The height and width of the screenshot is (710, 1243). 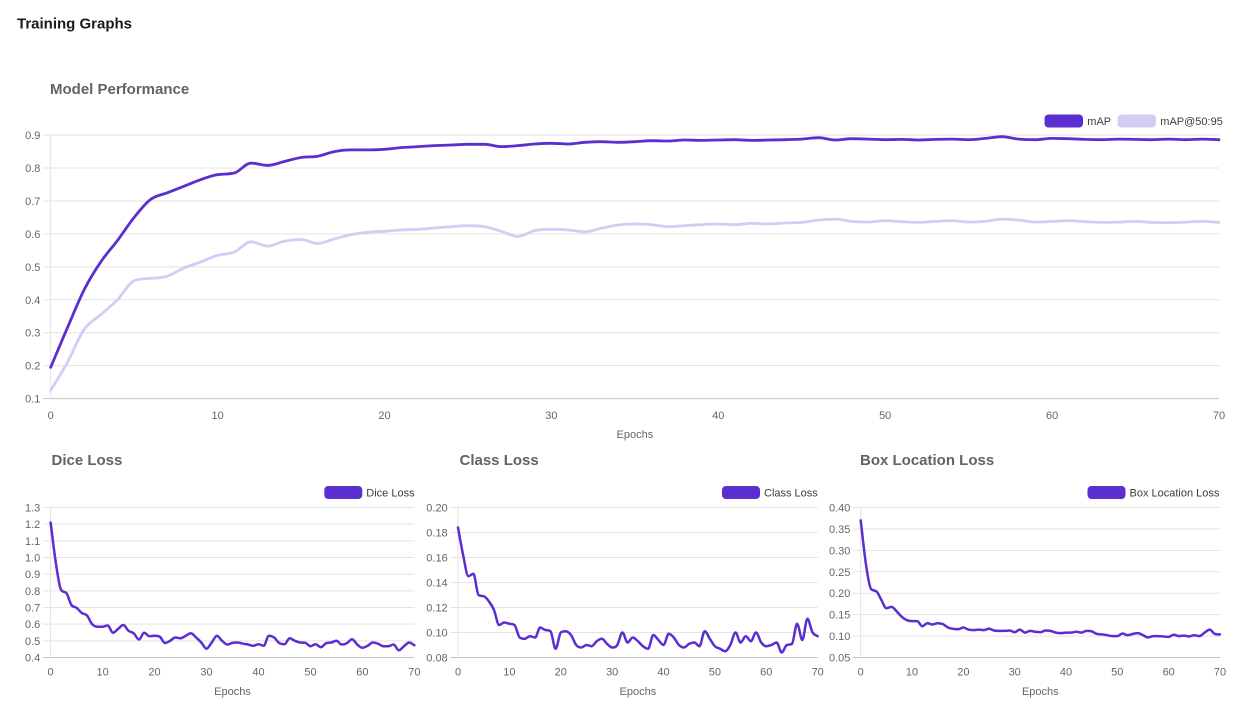 What do you see at coordinates (32, 400) in the screenshot?
I see `svg-text: 0.1` at bounding box center [32, 400].